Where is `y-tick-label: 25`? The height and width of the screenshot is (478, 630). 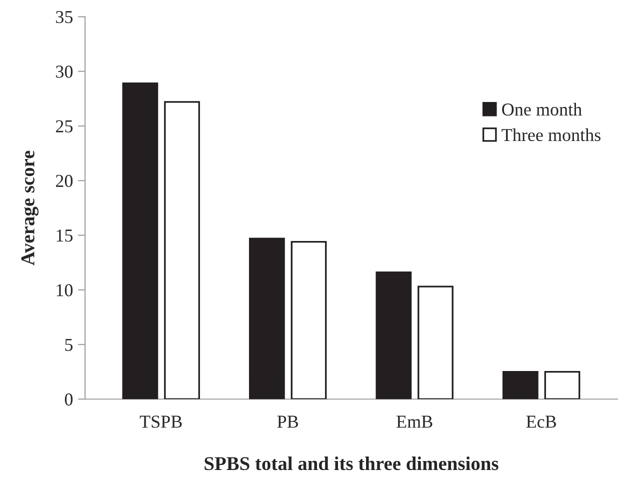 y-tick-label: 25 is located at coordinates (64, 126).